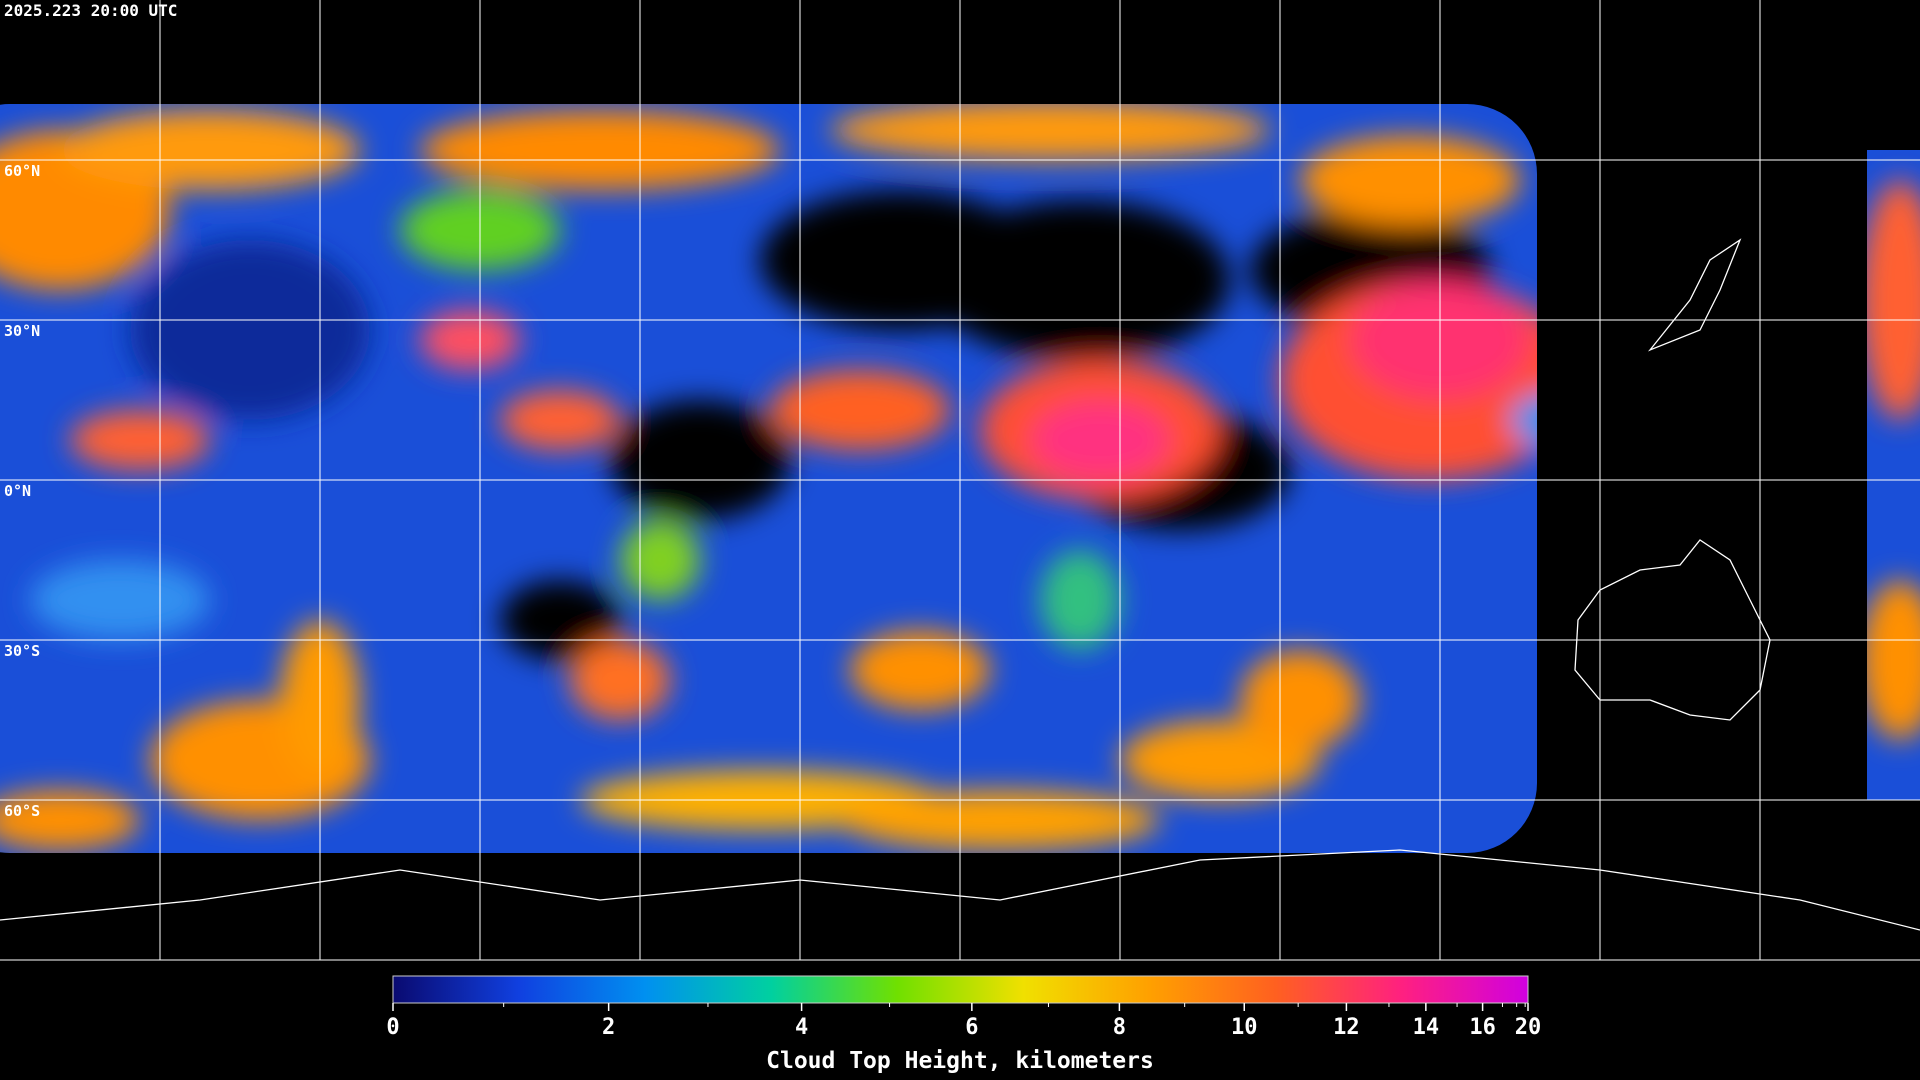 This screenshot has height=1080, width=1920. Describe the element at coordinates (608, 1027) in the screenshot. I see `colorbar-tick-label: 2` at that location.